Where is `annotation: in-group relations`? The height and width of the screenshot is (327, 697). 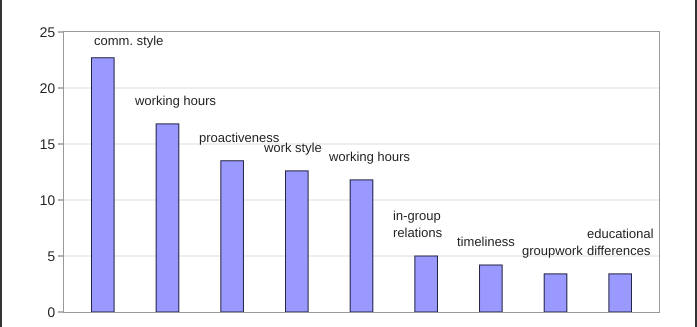
annotation: in-group relations is located at coordinates (418, 224).